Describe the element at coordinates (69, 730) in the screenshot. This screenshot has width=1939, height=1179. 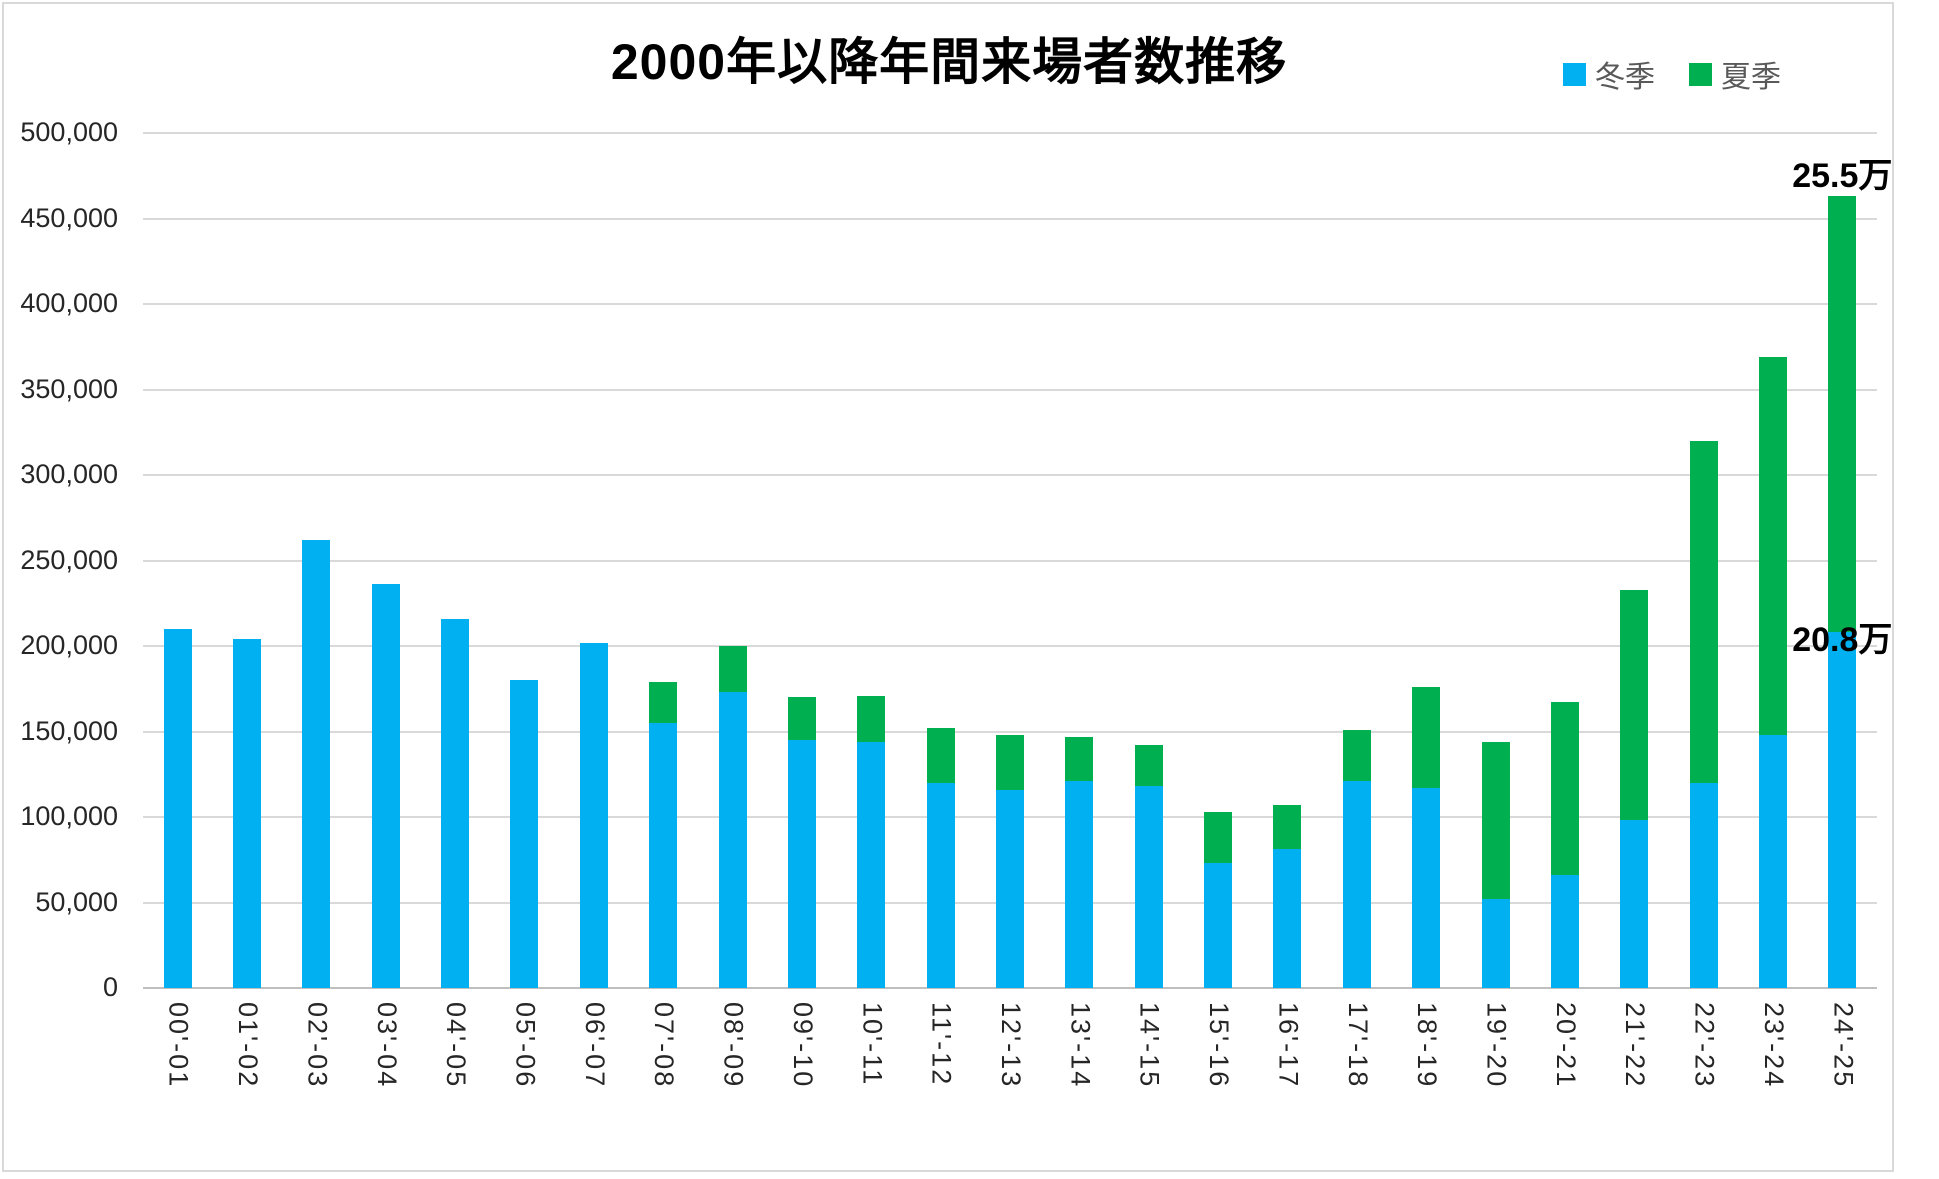
I see `y-tick-label: 150,000` at that location.